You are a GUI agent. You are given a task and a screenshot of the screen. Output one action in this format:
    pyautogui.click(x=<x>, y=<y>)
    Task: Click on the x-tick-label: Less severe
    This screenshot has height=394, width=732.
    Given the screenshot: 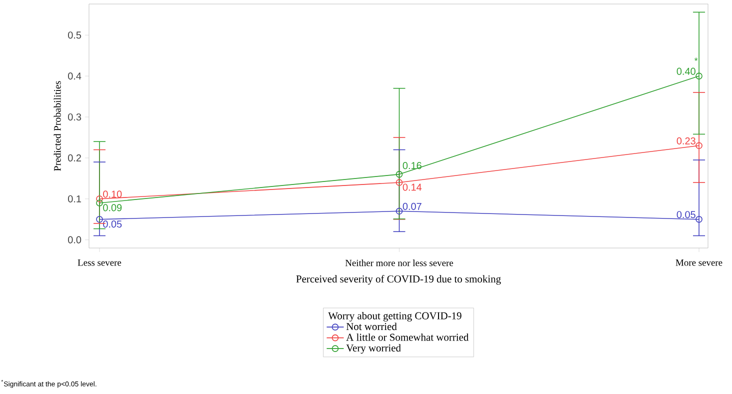 What is the action you would take?
    pyautogui.click(x=100, y=263)
    